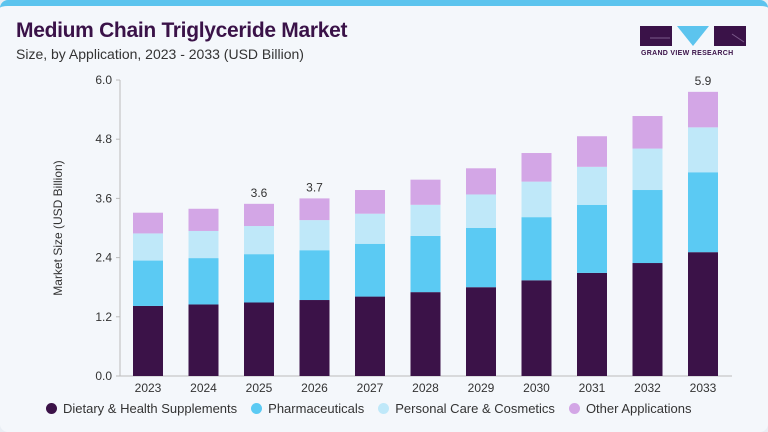 This screenshot has width=768, height=432. I want to click on x-tick-label: 2031, so click(592, 388).